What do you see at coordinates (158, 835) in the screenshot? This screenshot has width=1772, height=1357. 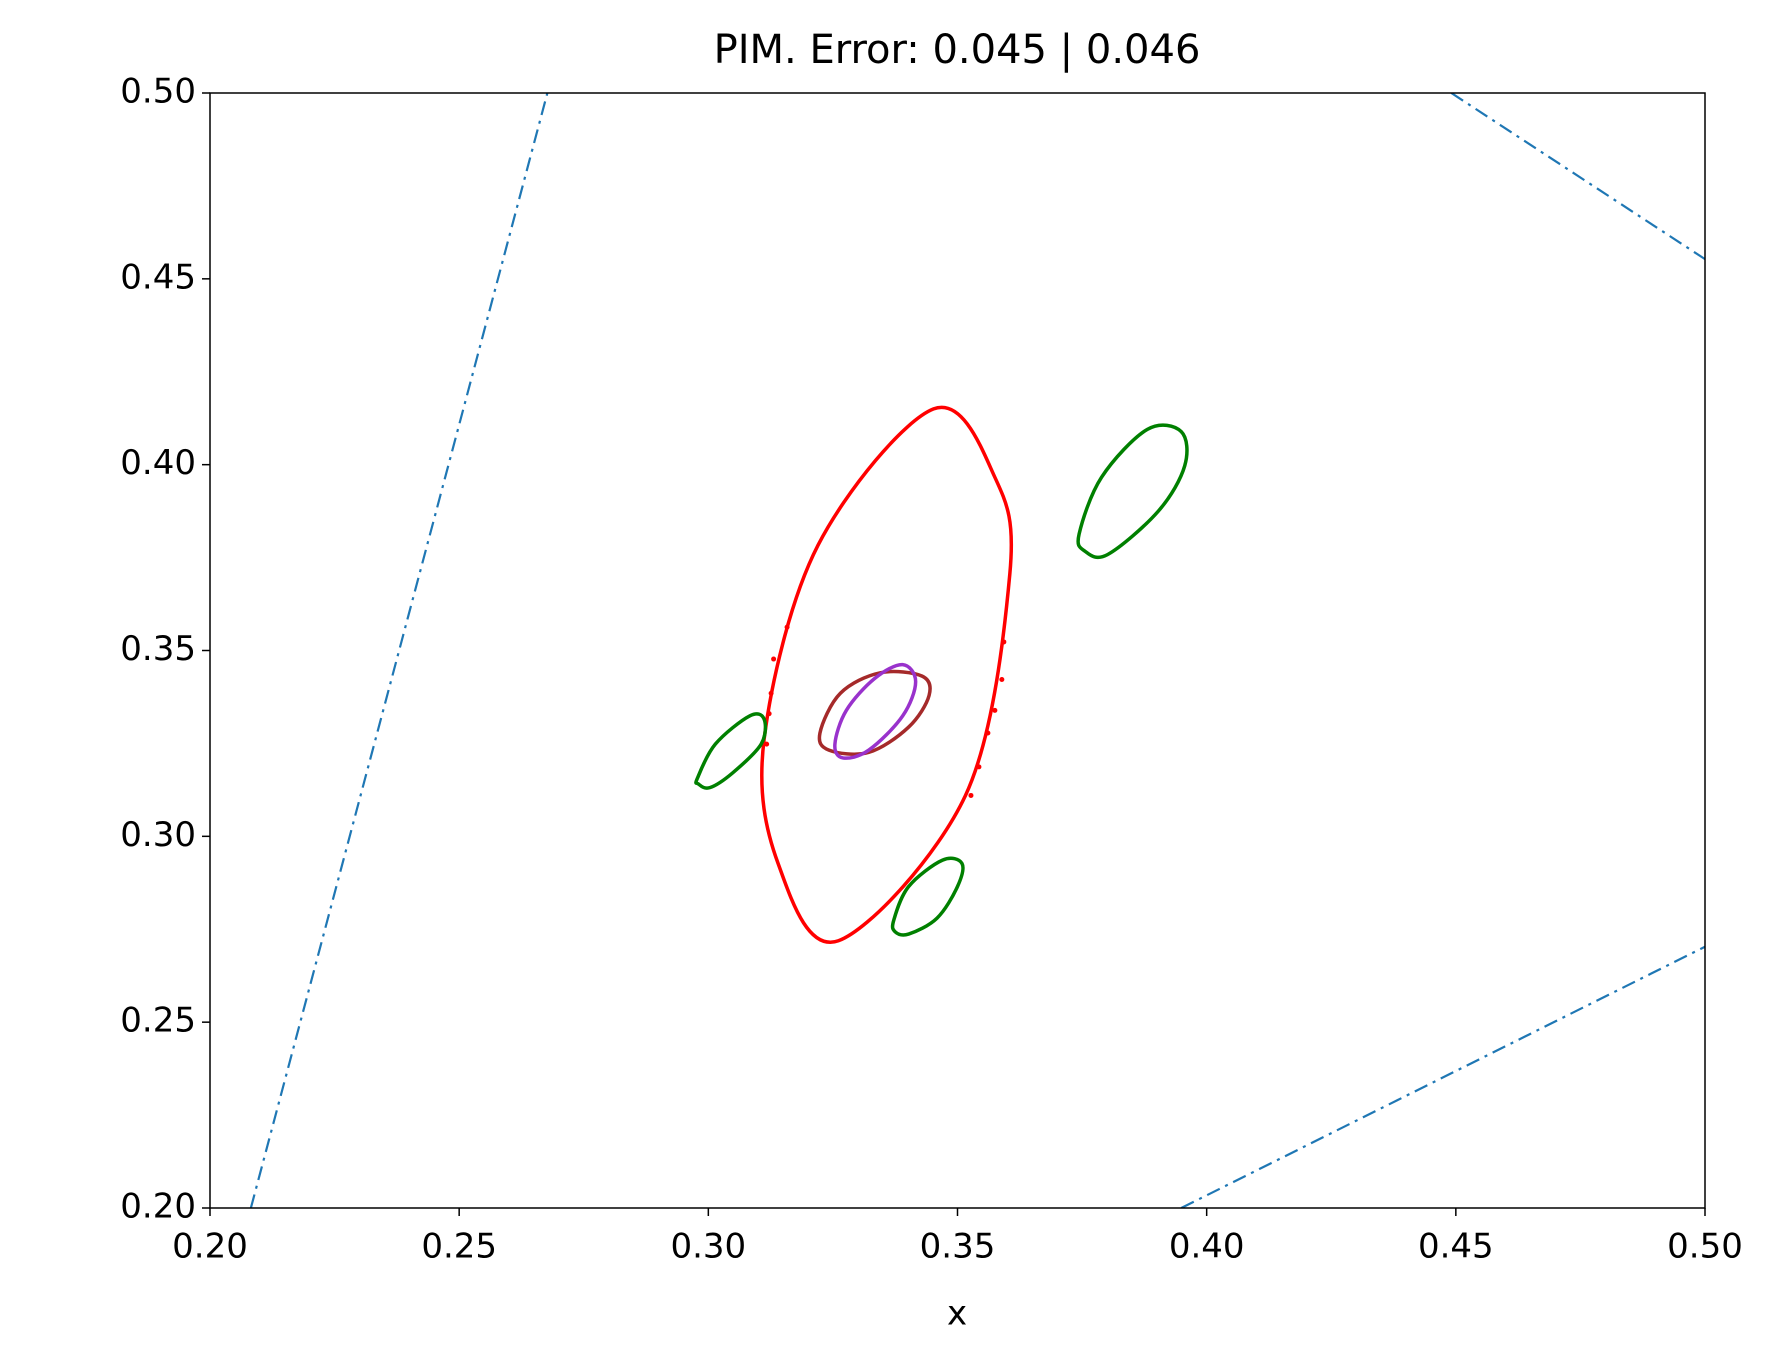 I see `y-tick-label: 0.30` at bounding box center [158, 835].